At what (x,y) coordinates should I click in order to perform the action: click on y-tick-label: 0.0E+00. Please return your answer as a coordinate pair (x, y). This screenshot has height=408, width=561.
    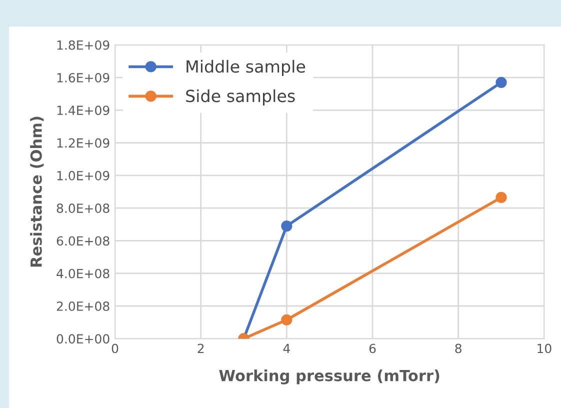
    Looking at the image, I should click on (83, 339).